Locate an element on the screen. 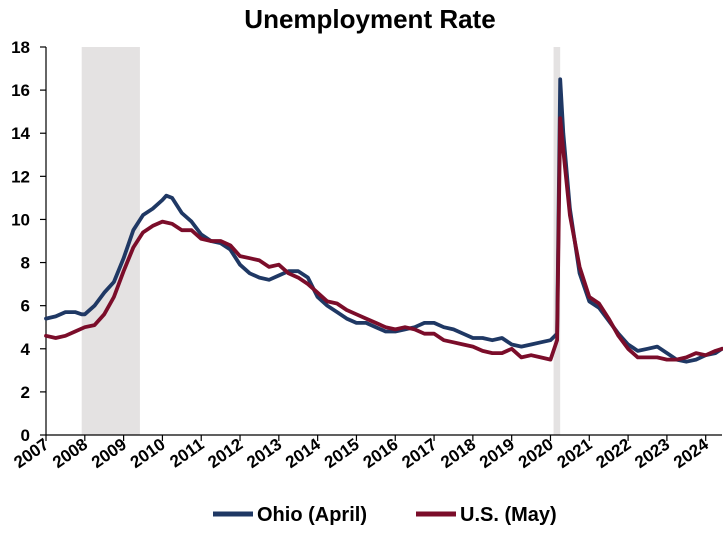 The image size is (723, 533). legend-label: U.S. (May) is located at coordinates (508, 515).